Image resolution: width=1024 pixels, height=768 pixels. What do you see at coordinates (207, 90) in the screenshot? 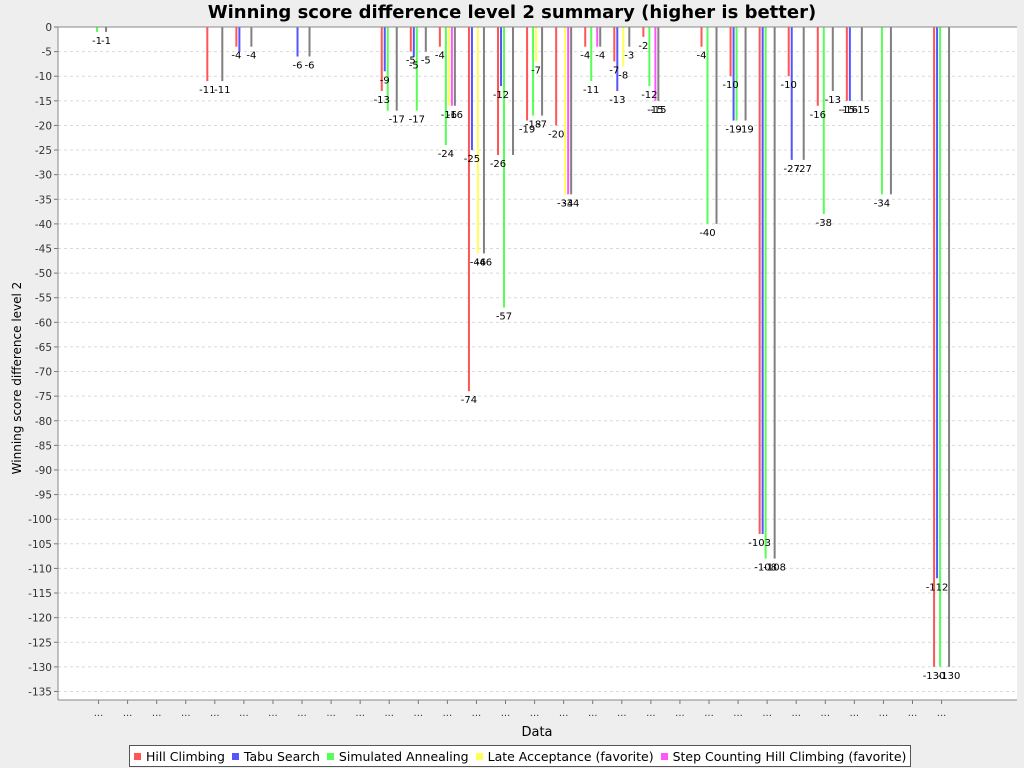
I see `data-label: -11` at bounding box center [207, 90].